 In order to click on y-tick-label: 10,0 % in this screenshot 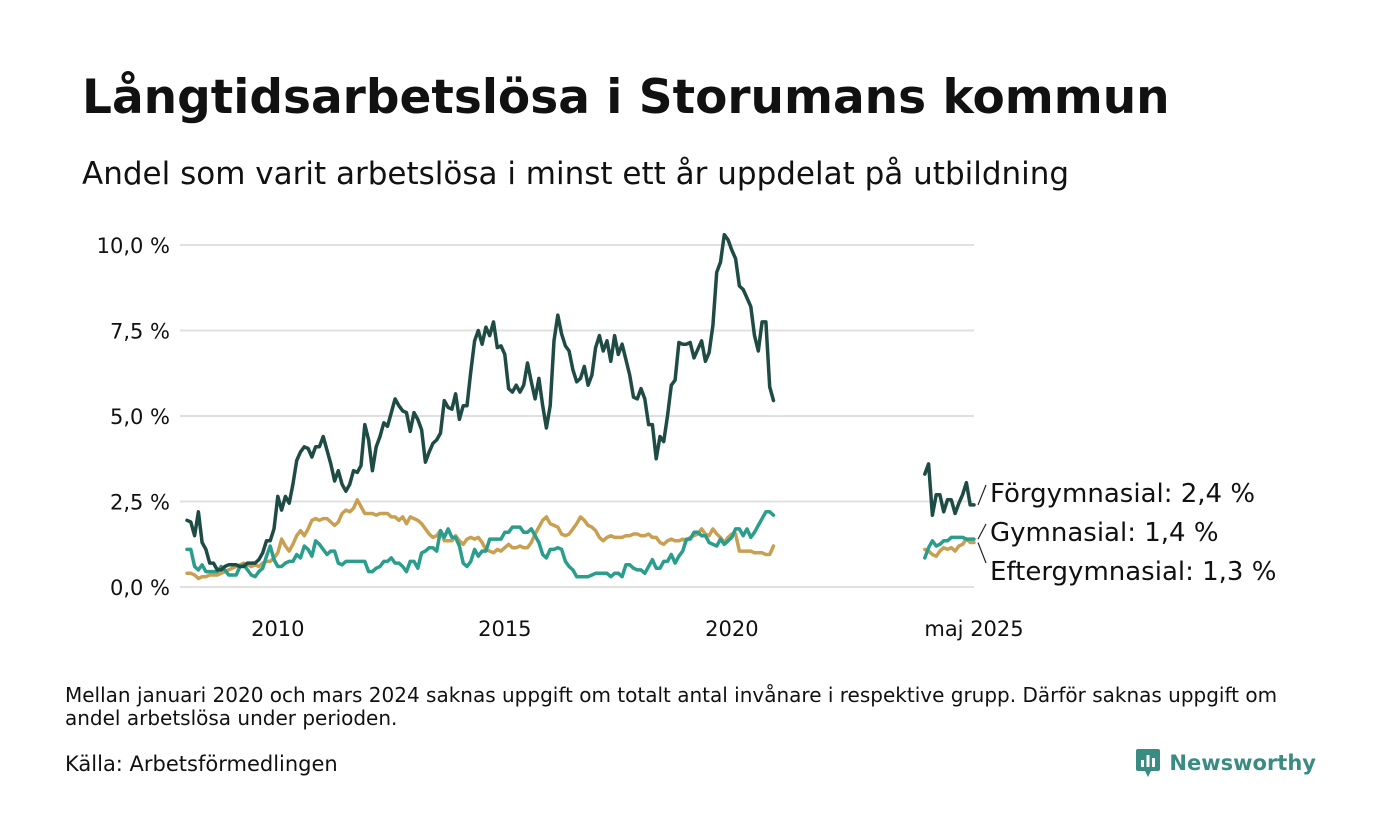, I will do `click(133, 246)`.